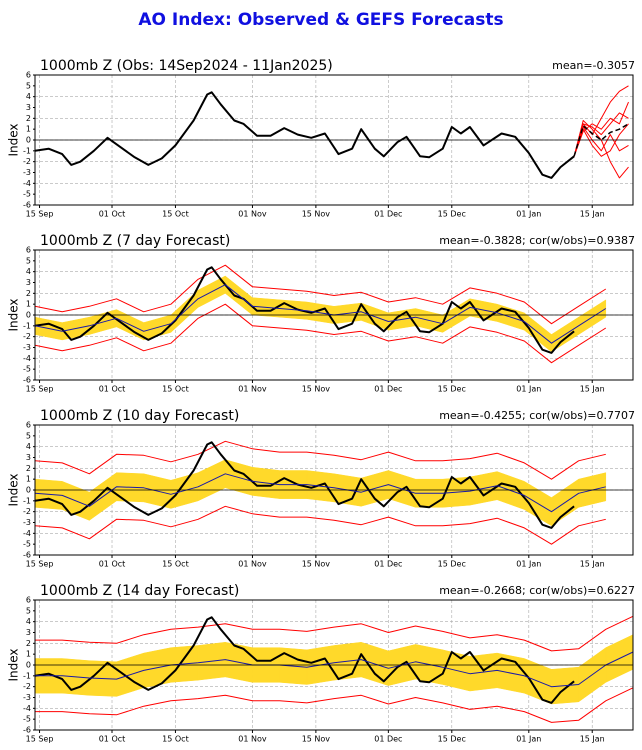 This screenshot has width=642, height=750. Describe the element at coordinates (186, 66) in the screenshot. I see `panel-title: 1000mb Z (Obs: 14Sep2024 - 11Jan2025)` at that location.